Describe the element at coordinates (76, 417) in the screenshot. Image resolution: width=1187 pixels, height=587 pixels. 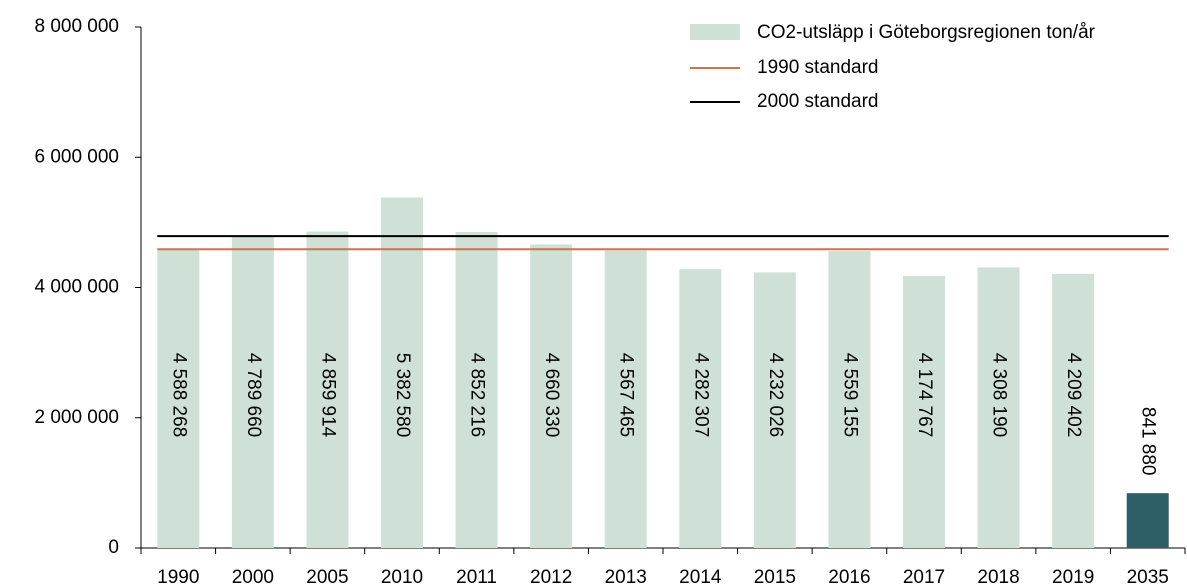
I see `y-tick-label: 2 000 000` at that location.